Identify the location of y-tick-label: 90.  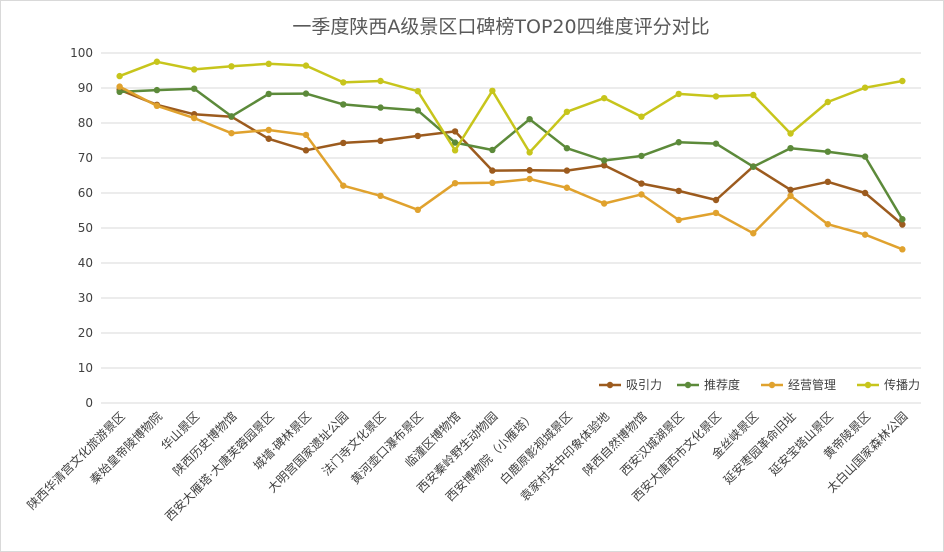
(85, 88).